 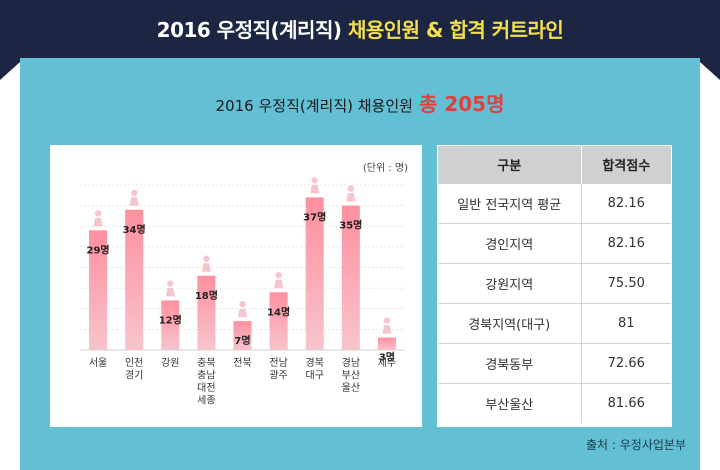 I want to click on table-row: 경북동부 72.66, so click(x=554, y=362).